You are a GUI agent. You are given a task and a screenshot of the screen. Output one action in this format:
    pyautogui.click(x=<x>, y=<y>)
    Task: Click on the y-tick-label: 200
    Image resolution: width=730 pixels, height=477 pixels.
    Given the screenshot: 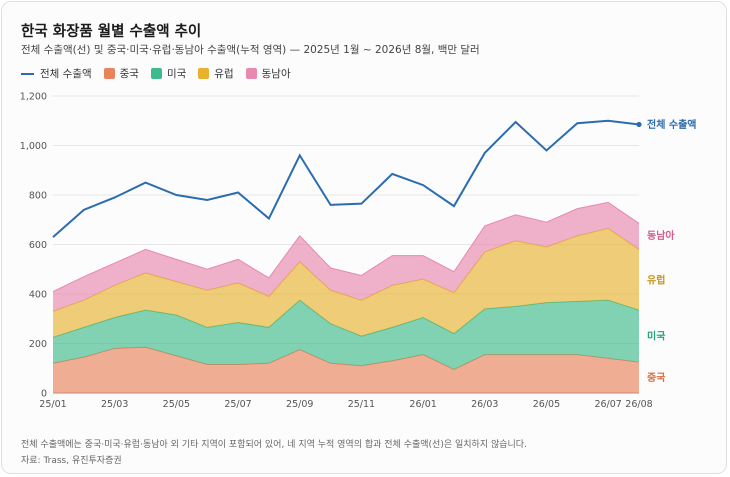 What is the action you would take?
    pyautogui.click(x=38, y=344)
    